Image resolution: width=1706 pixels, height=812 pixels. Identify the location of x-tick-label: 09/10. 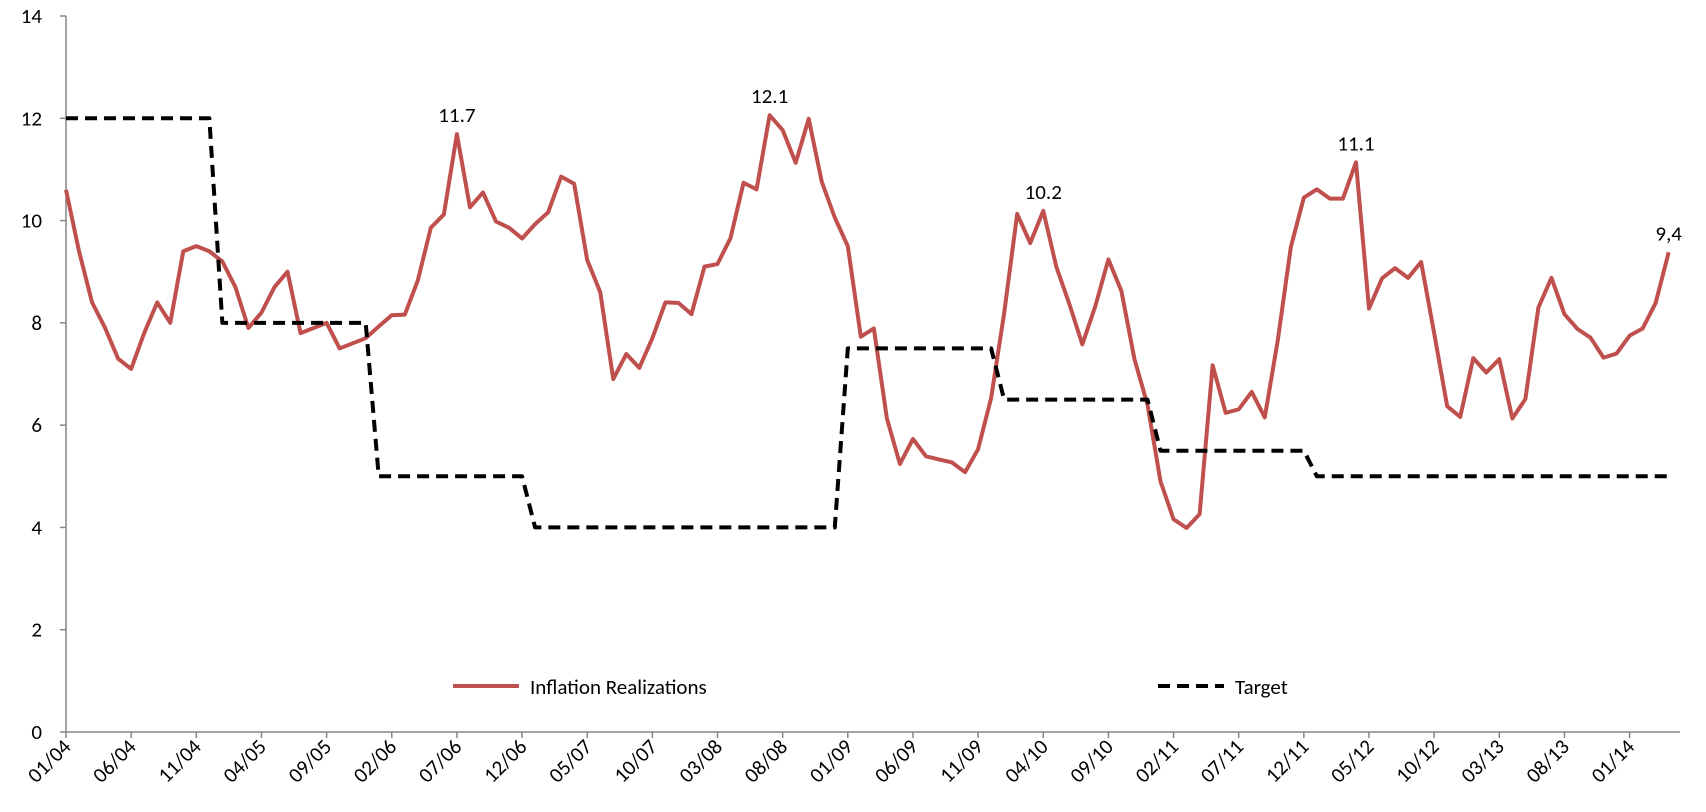
(1091, 761).